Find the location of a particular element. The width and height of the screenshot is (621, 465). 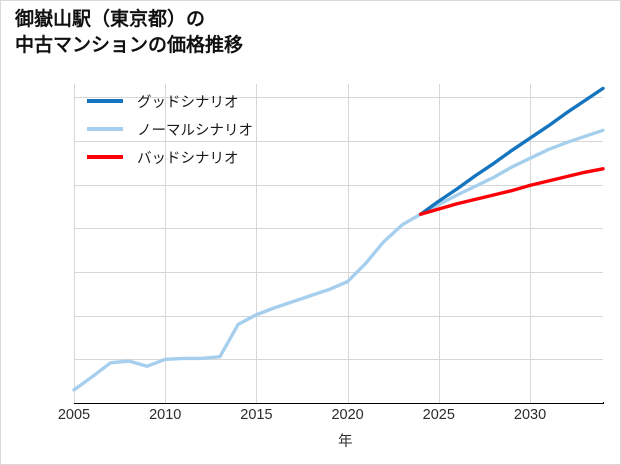

legend-item-normal: ノーマルシナリオ is located at coordinates (170, 129).